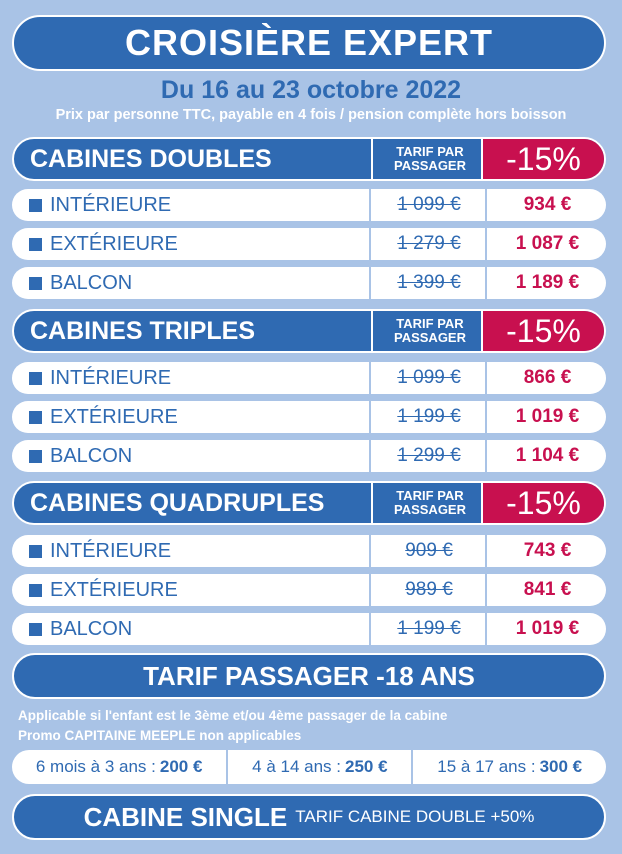 Image resolution: width=622 pixels, height=854 pixels. I want to click on price-row: EXTÉRIEURE 1 279 € 1 087 €, so click(309, 244).